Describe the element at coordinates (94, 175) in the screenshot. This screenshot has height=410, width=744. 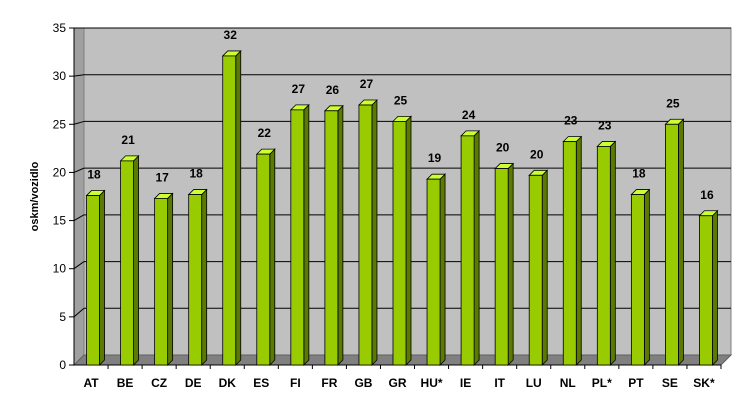
I see `data-label-AT: 18` at that location.